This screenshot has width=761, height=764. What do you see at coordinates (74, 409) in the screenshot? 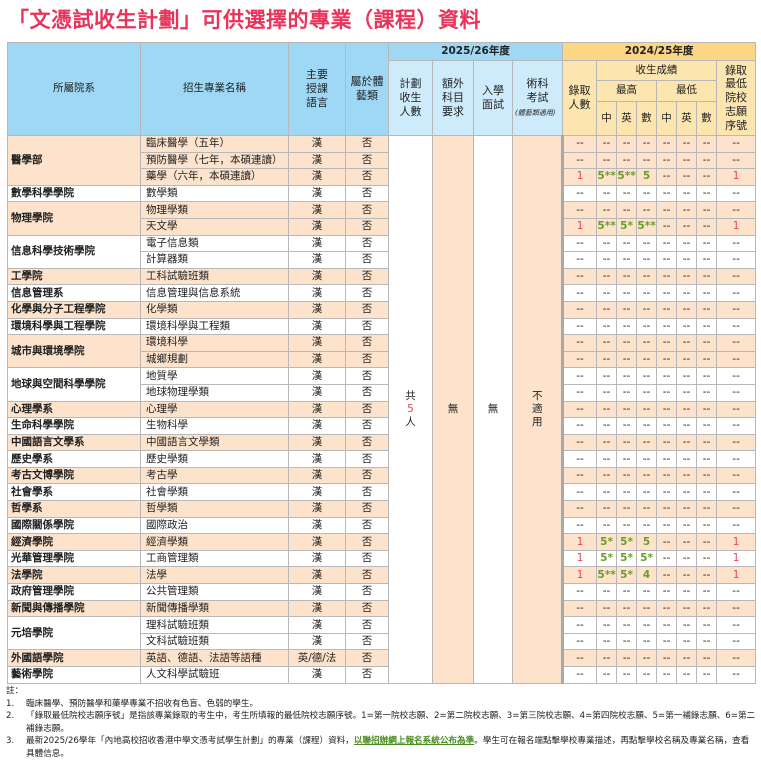
I see `faculty-cell: 心理學系` at bounding box center [74, 409].